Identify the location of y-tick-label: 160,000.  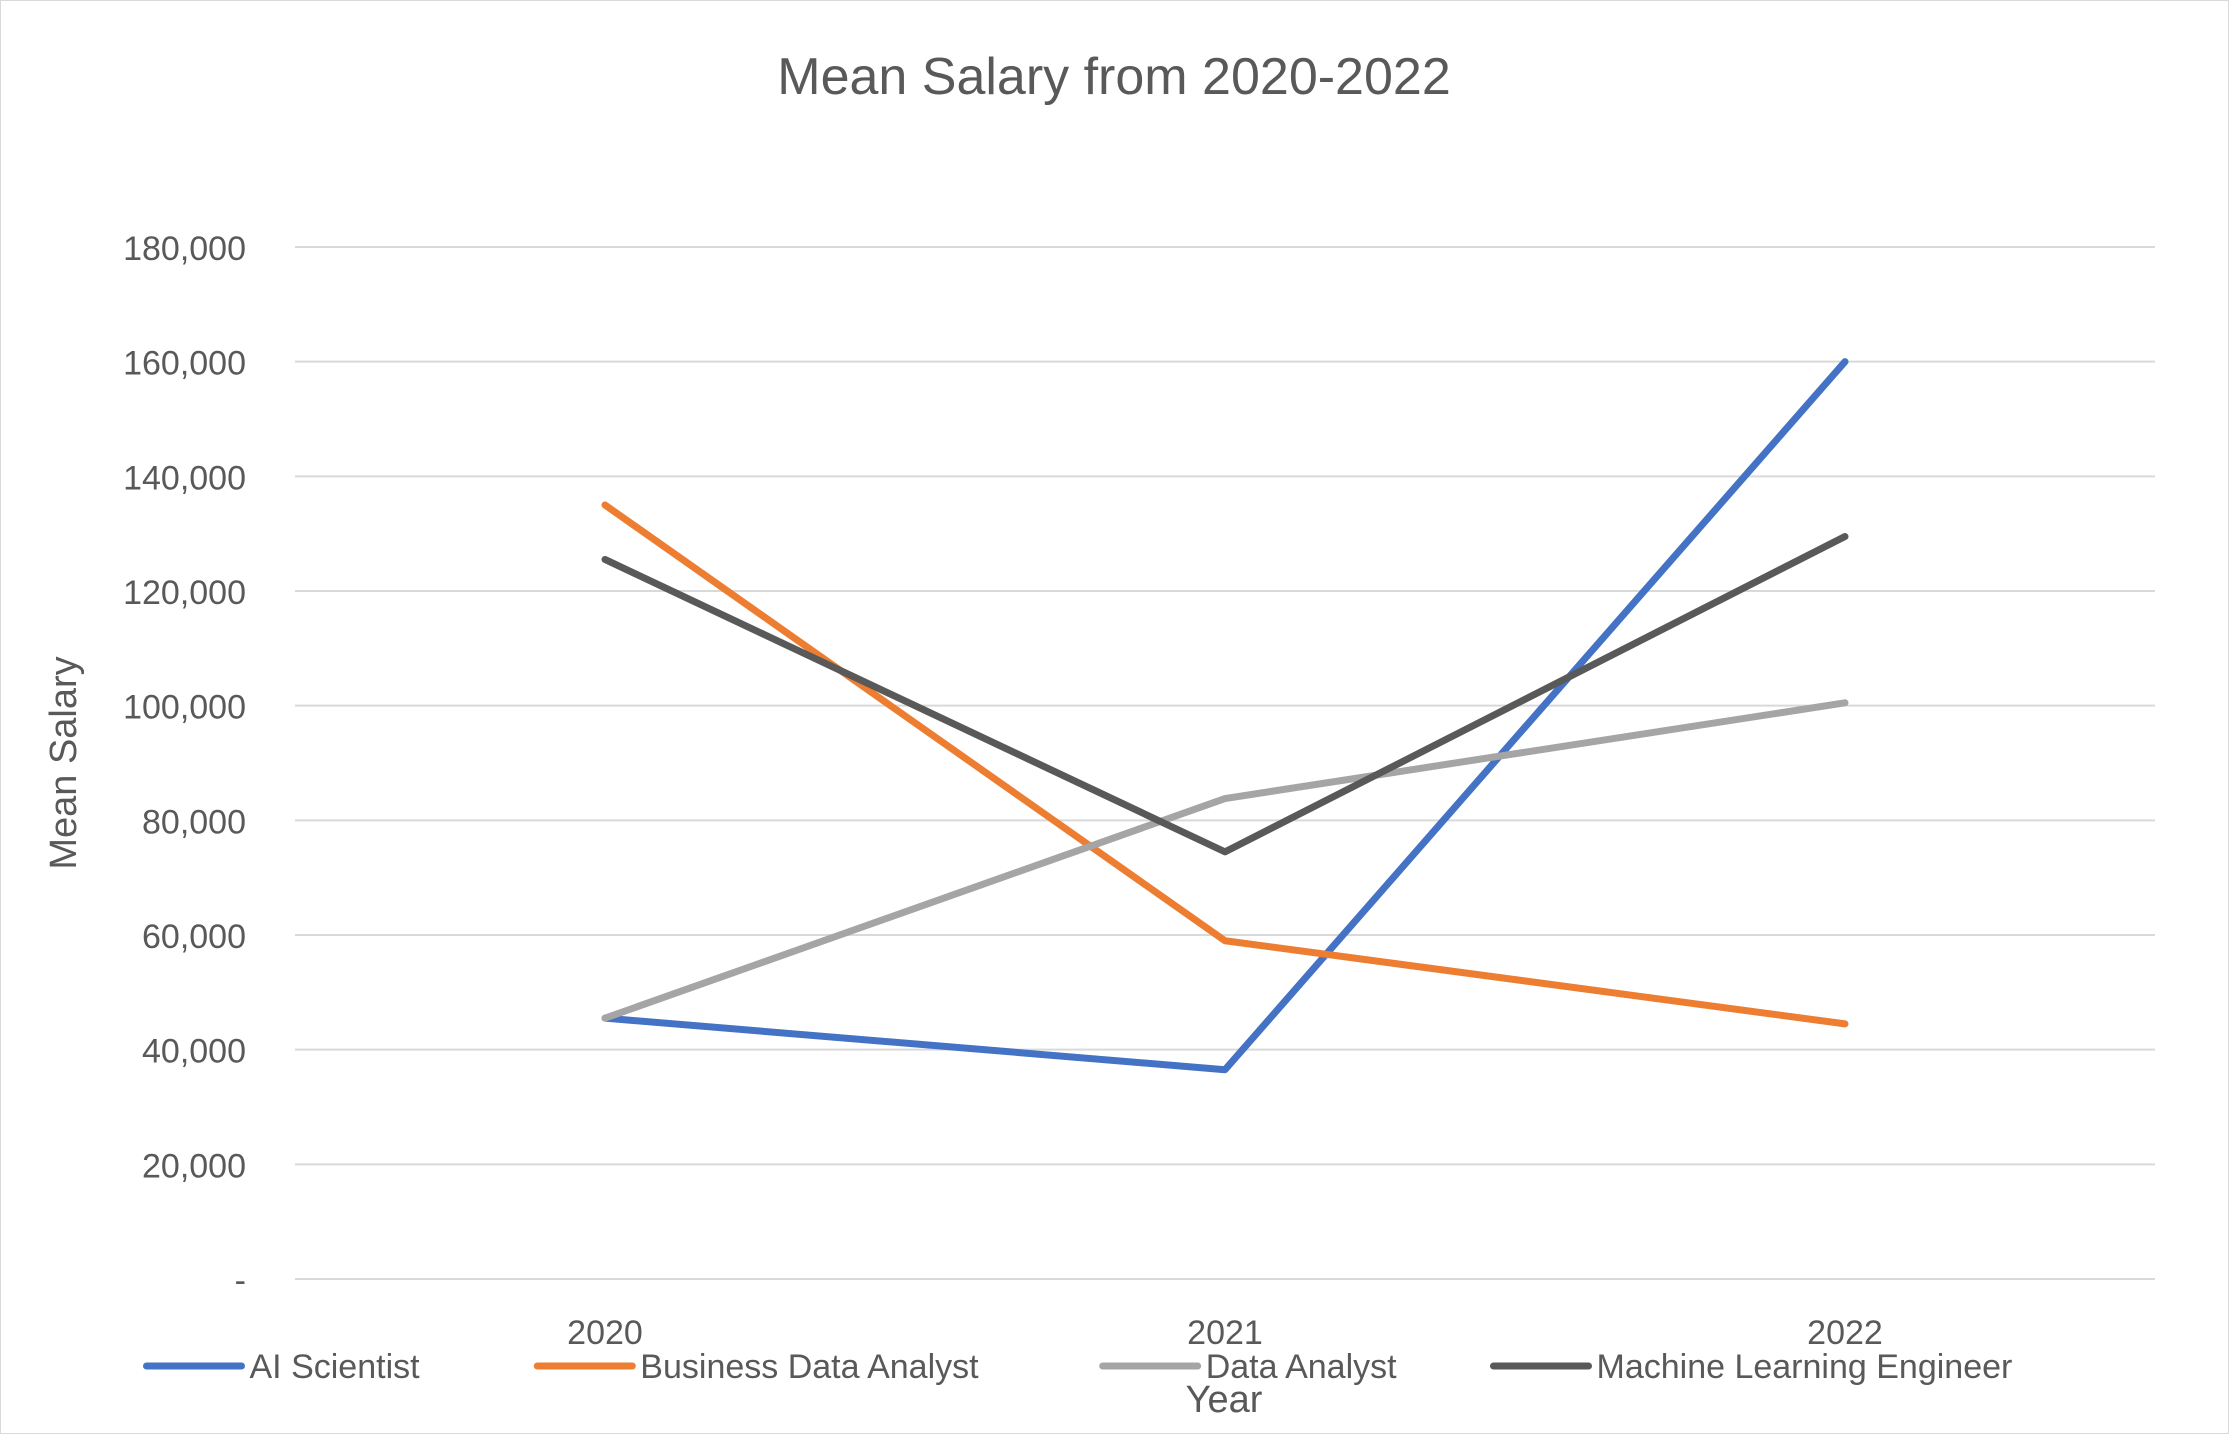
(184, 364).